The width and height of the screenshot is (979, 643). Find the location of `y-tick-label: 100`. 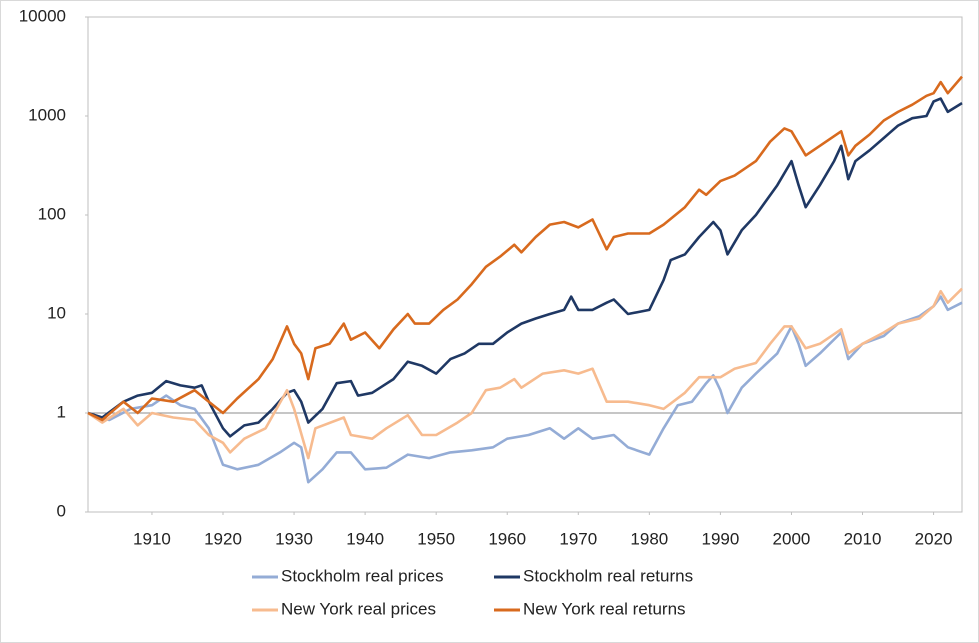

y-tick-label: 100 is located at coordinates (52, 213).